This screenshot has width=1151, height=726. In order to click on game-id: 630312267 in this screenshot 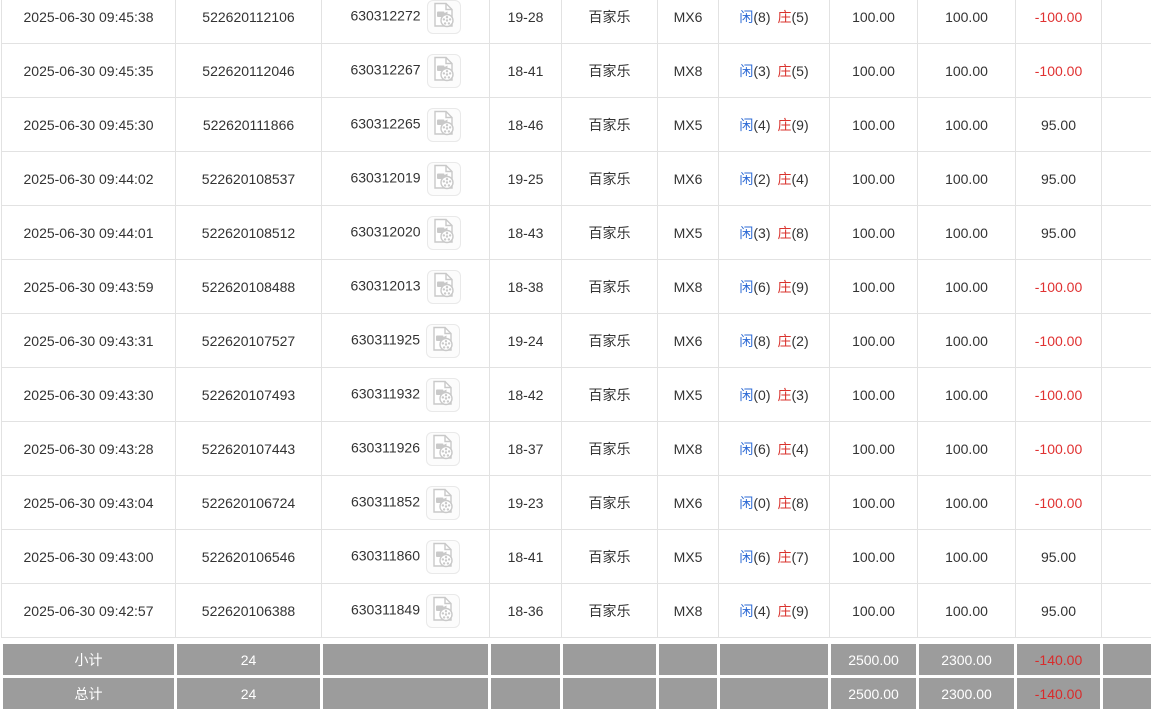, I will do `click(385, 69)`.